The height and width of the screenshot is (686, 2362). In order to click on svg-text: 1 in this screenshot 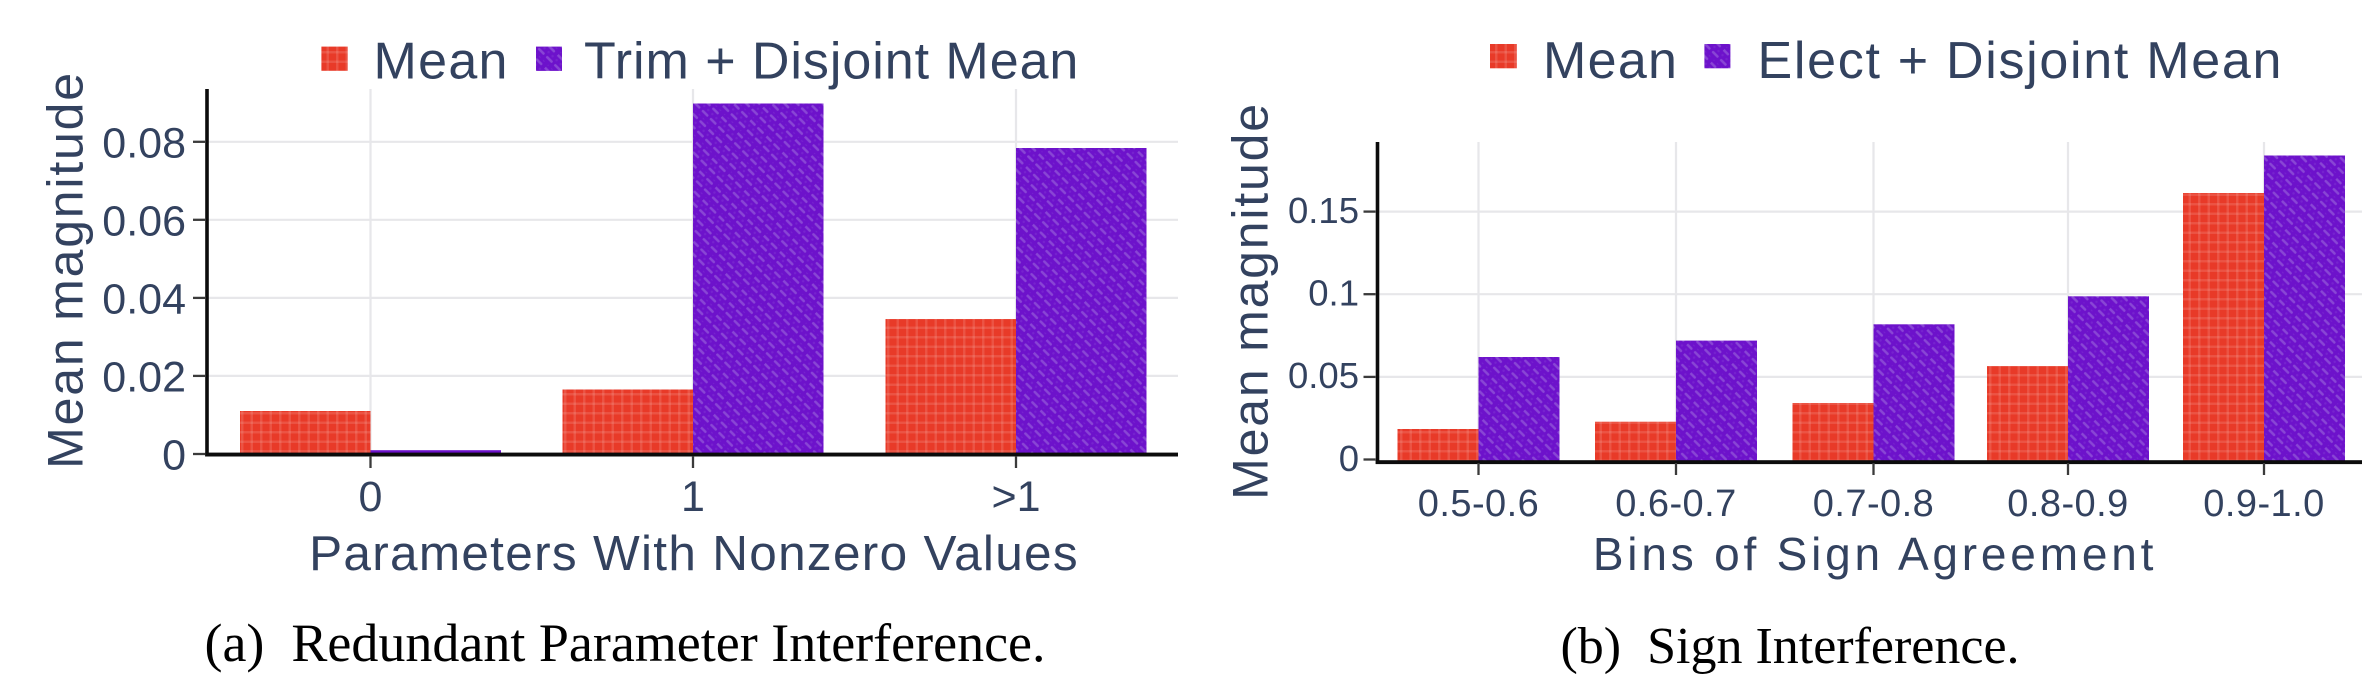, I will do `click(693, 497)`.